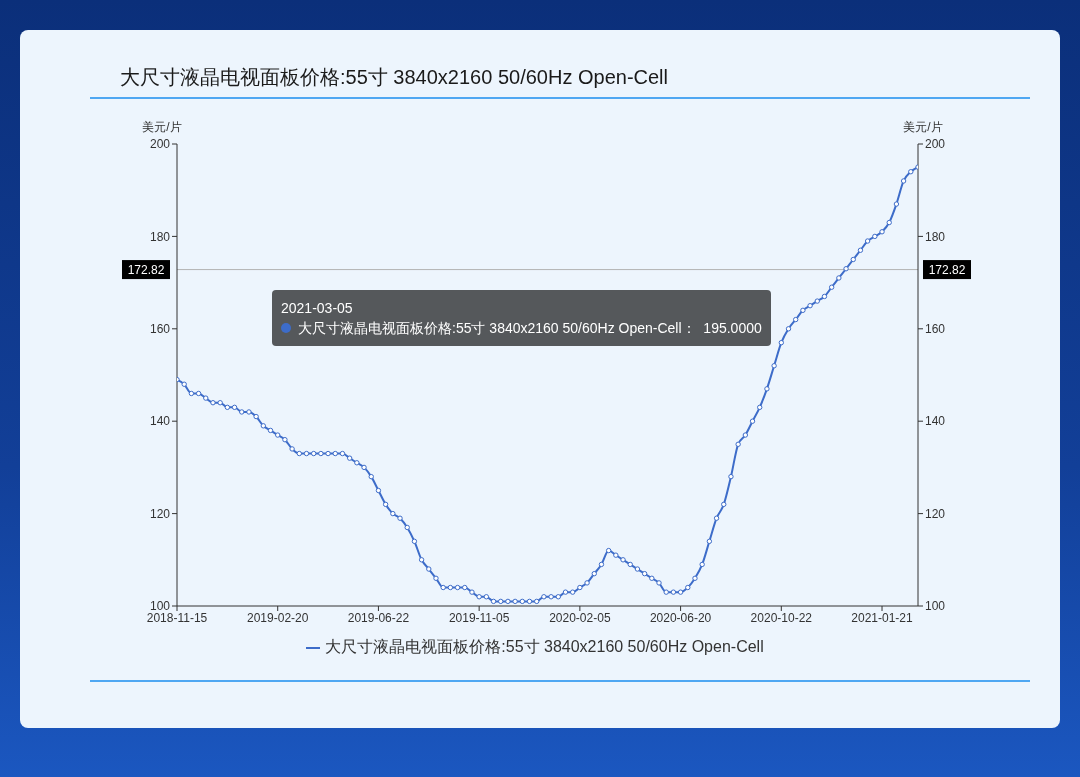 The width and height of the screenshot is (1080, 777). Describe the element at coordinates (160, 144) in the screenshot. I see `y-tick-label: 200` at that location.